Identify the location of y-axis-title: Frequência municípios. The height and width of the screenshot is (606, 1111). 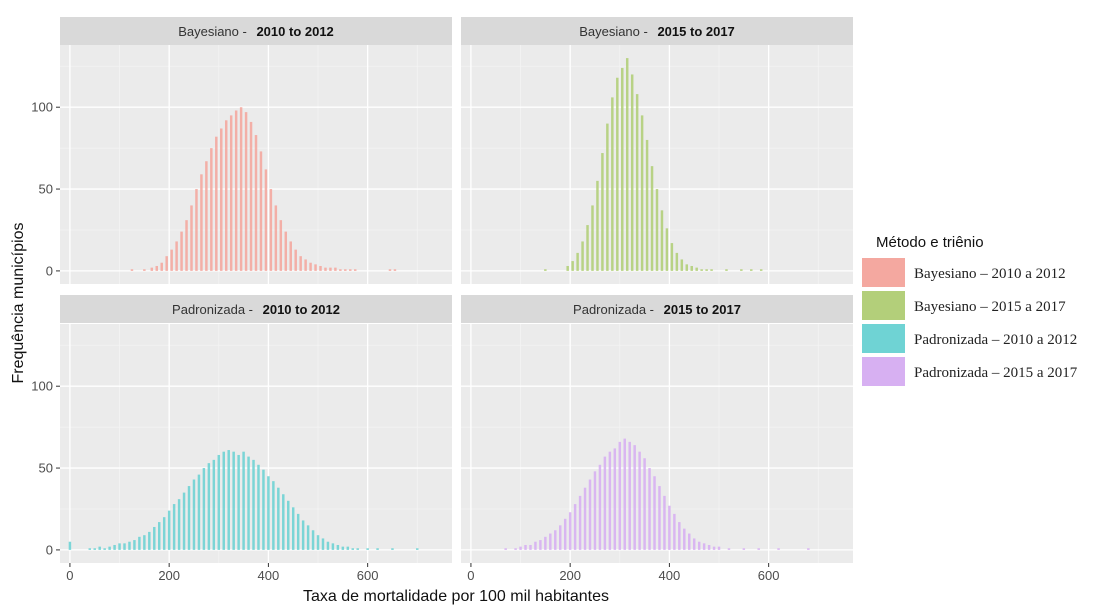
(18, 303).